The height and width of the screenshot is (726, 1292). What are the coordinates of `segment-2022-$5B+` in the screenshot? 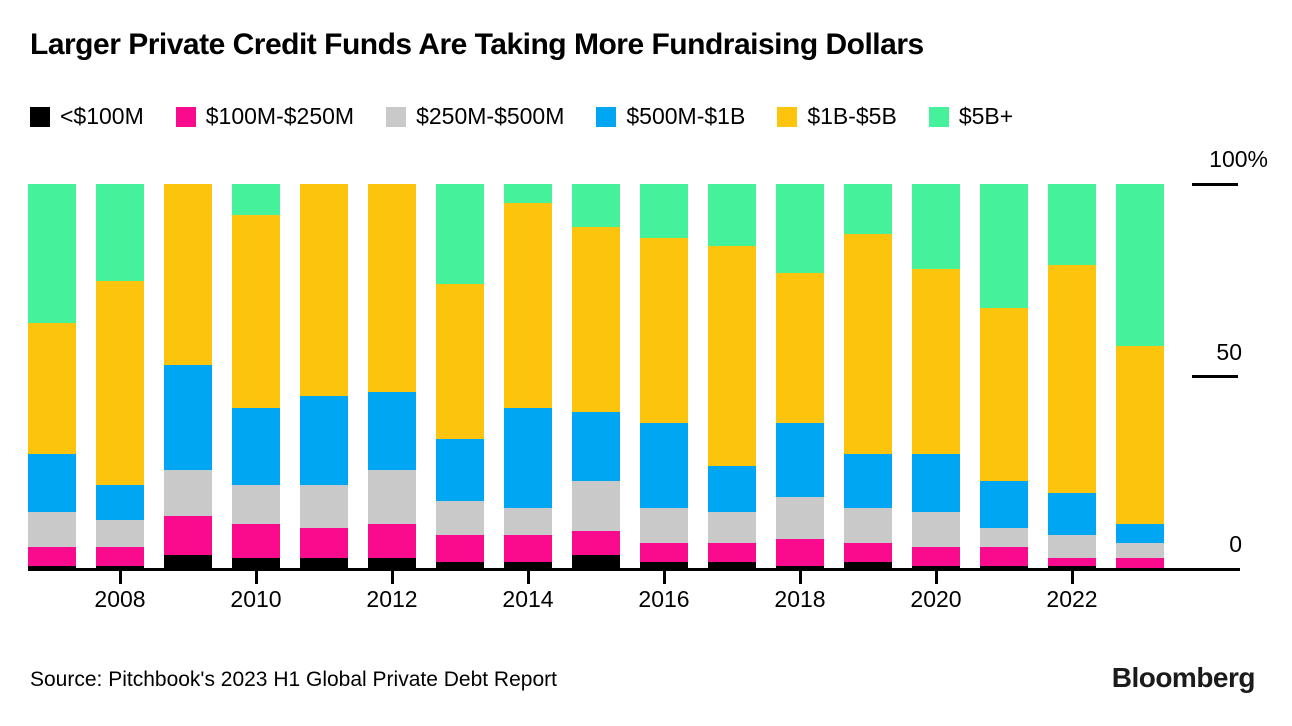 It's located at (1072, 225).